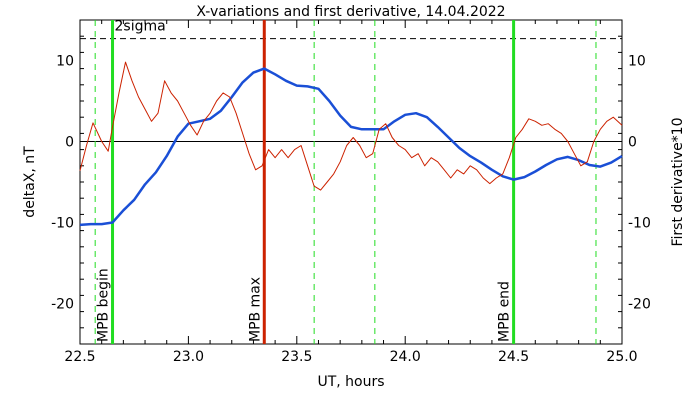 Image resolution: width=700 pixels, height=400 pixels. Describe the element at coordinates (678, 181) in the screenshot. I see `y-axis-label-right: First derivative*10` at that location.